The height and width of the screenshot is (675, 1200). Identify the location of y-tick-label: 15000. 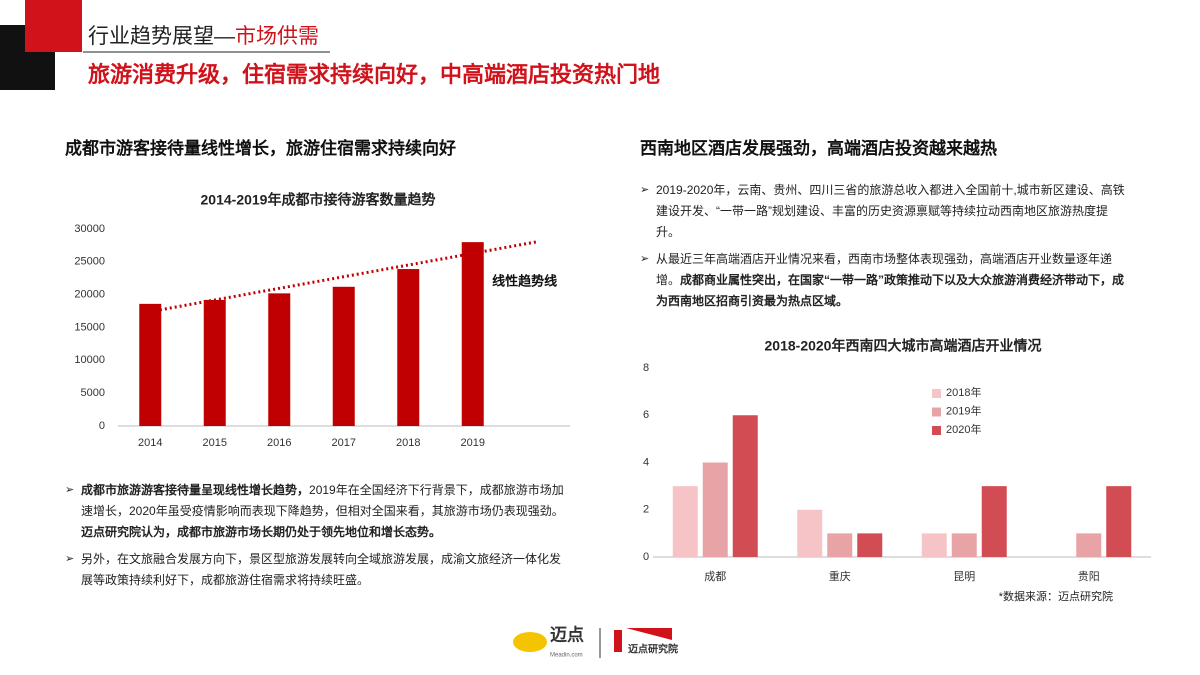
(89, 327).